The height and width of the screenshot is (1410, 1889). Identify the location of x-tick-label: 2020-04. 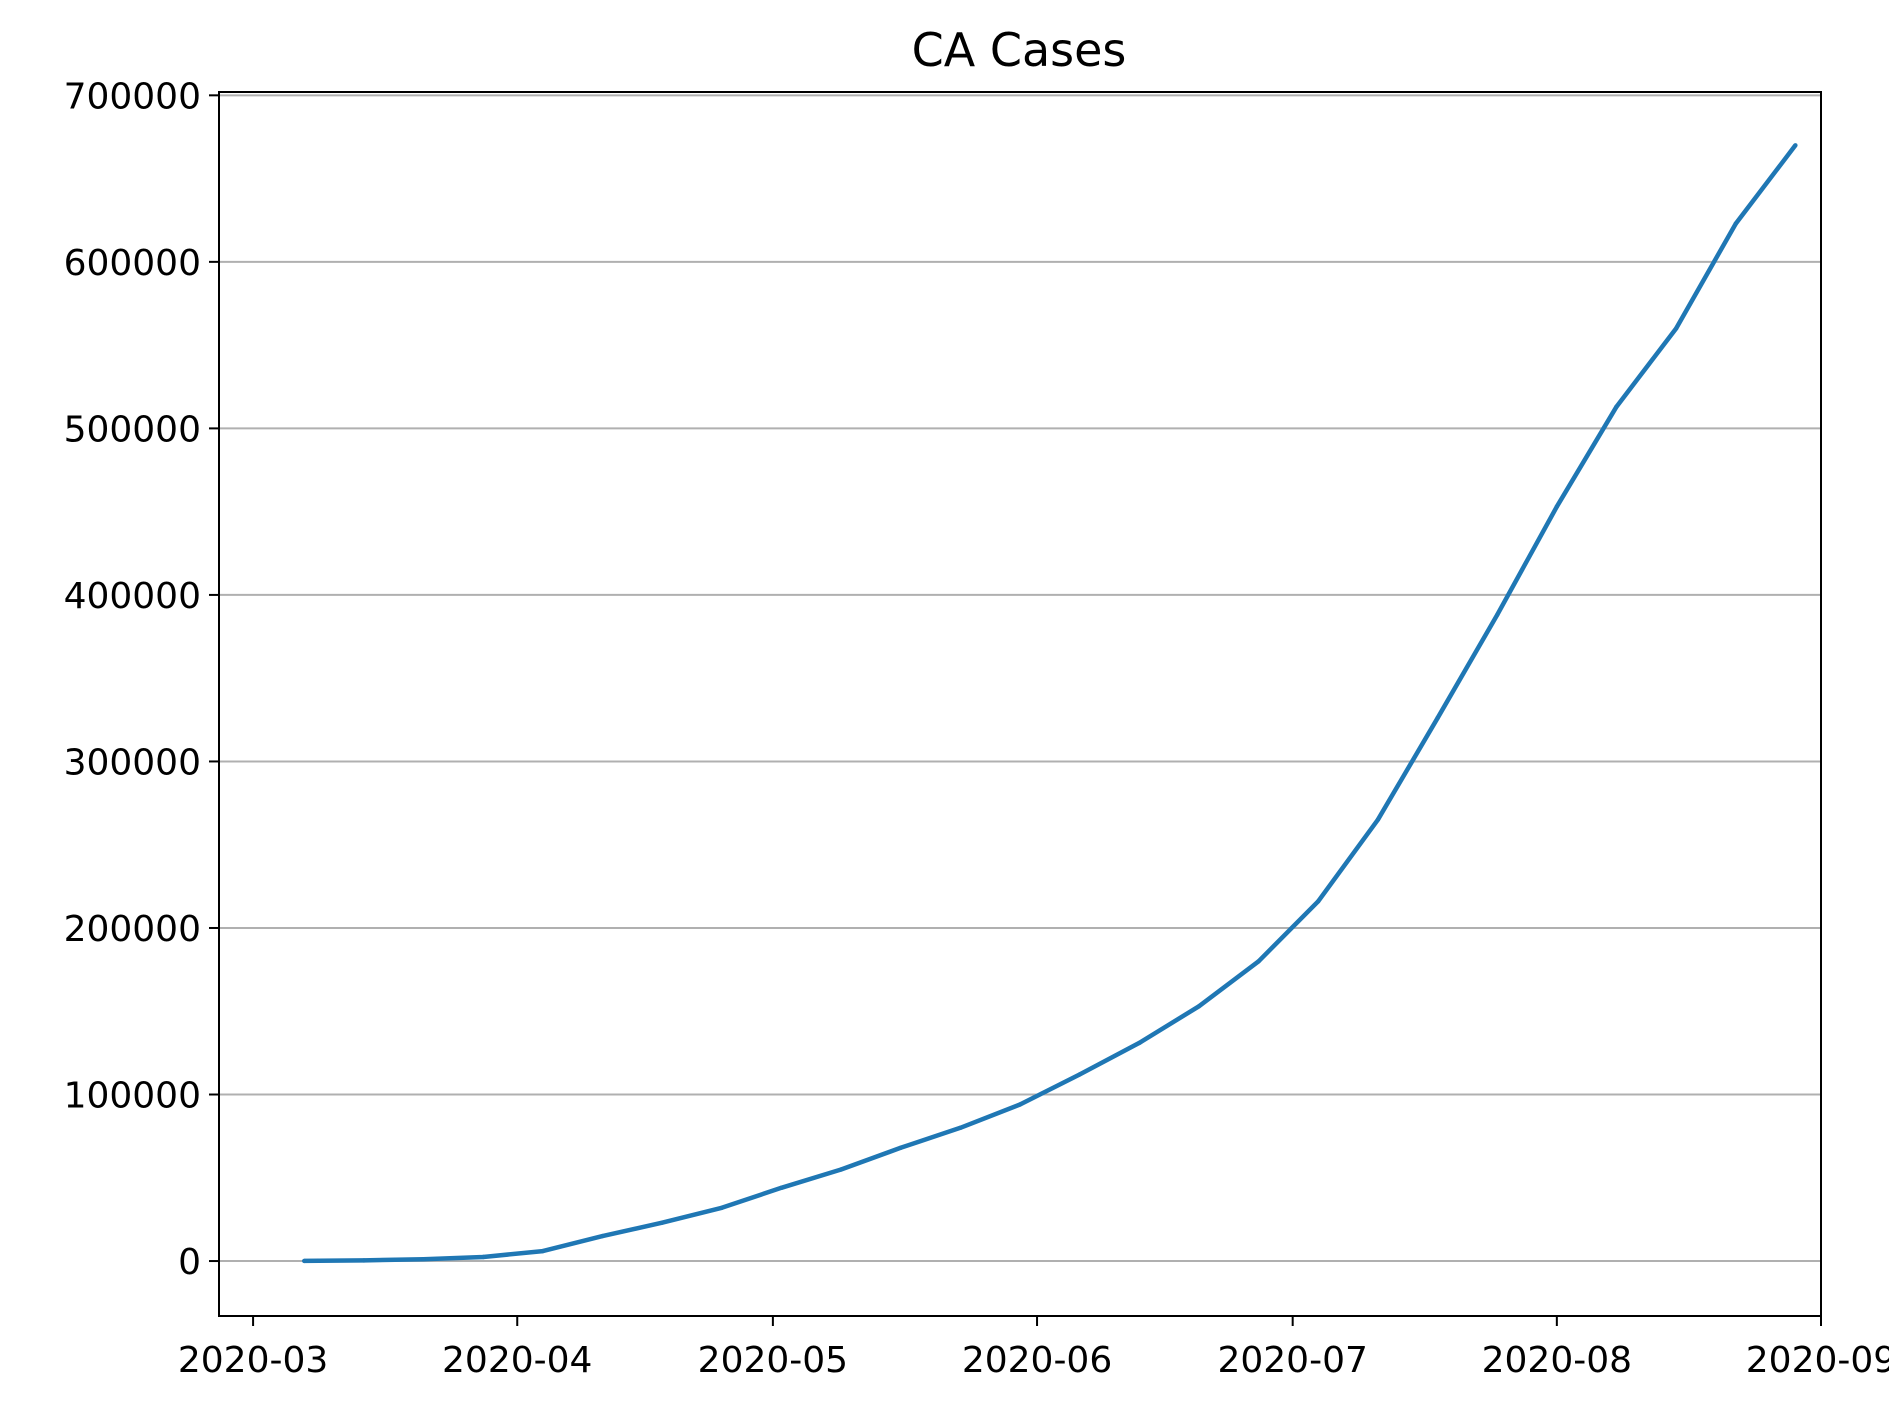
(517, 1360).